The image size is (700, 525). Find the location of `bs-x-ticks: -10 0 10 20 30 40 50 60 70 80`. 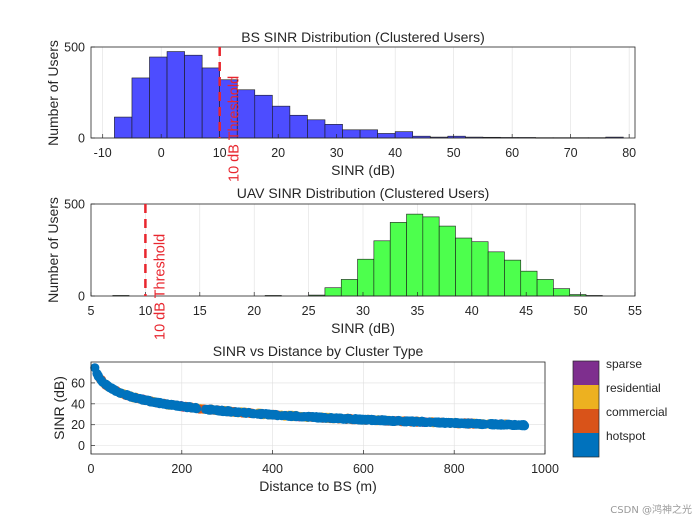

bs-x-ticks: -10 0 10 20 30 40 50 60 70 80 is located at coordinates (365, 147).